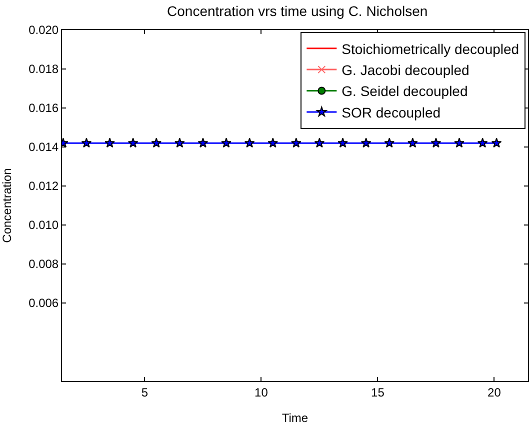 Image resolution: width=531 pixels, height=425 pixels. I want to click on x-tick-label: 20, so click(495, 392).